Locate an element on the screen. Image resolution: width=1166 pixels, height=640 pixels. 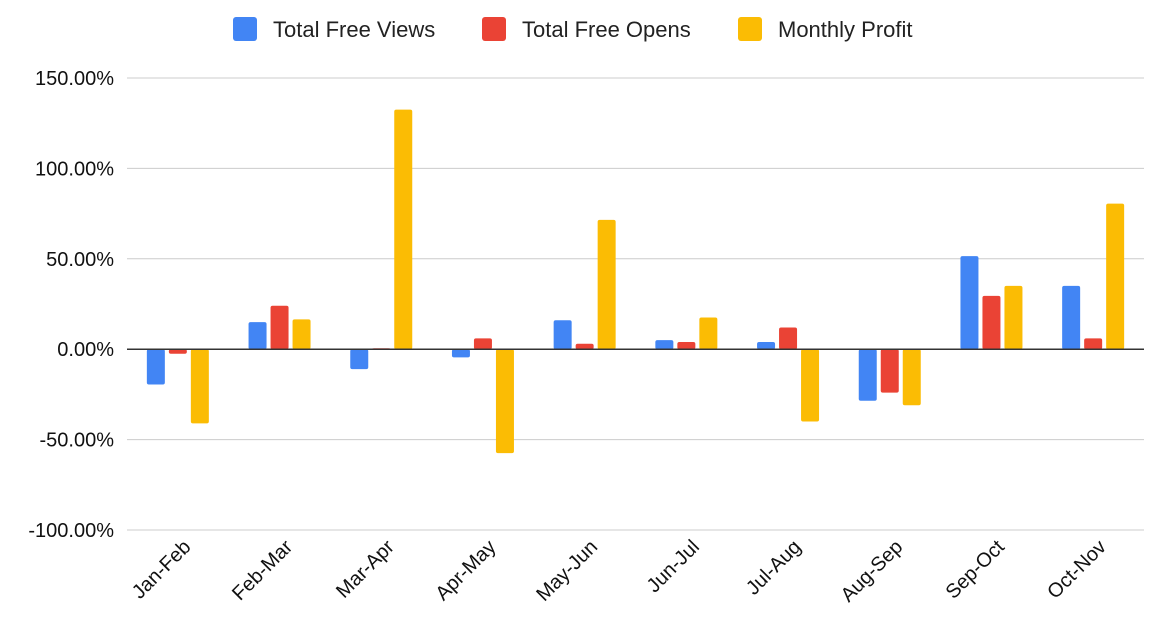
y-tick-label: 0.00% is located at coordinates (85, 350).